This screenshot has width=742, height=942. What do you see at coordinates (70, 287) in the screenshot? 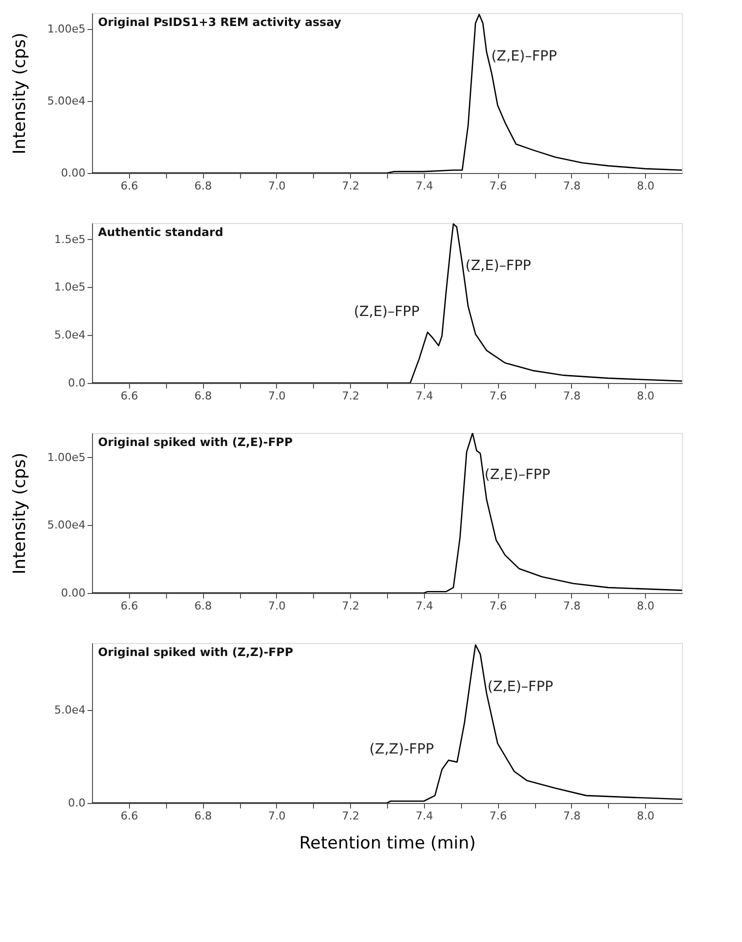
I see `y-tick-label: 1.0e5` at bounding box center [70, 287].